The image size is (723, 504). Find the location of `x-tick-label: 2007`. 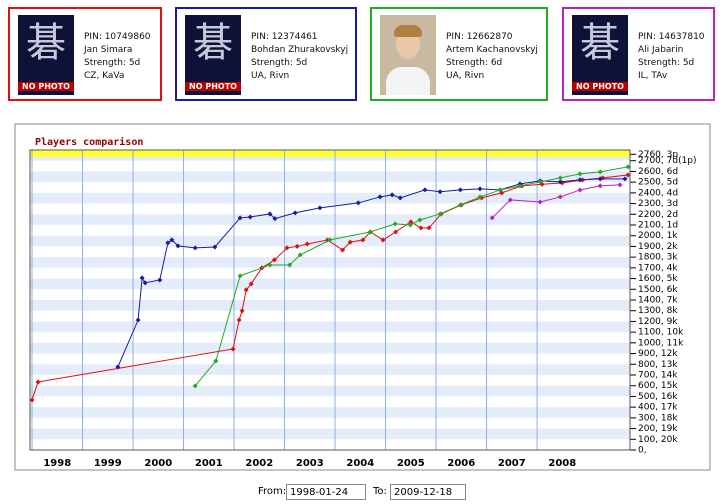

x-tick-label: 2007 is located at coordinates (512, 463).